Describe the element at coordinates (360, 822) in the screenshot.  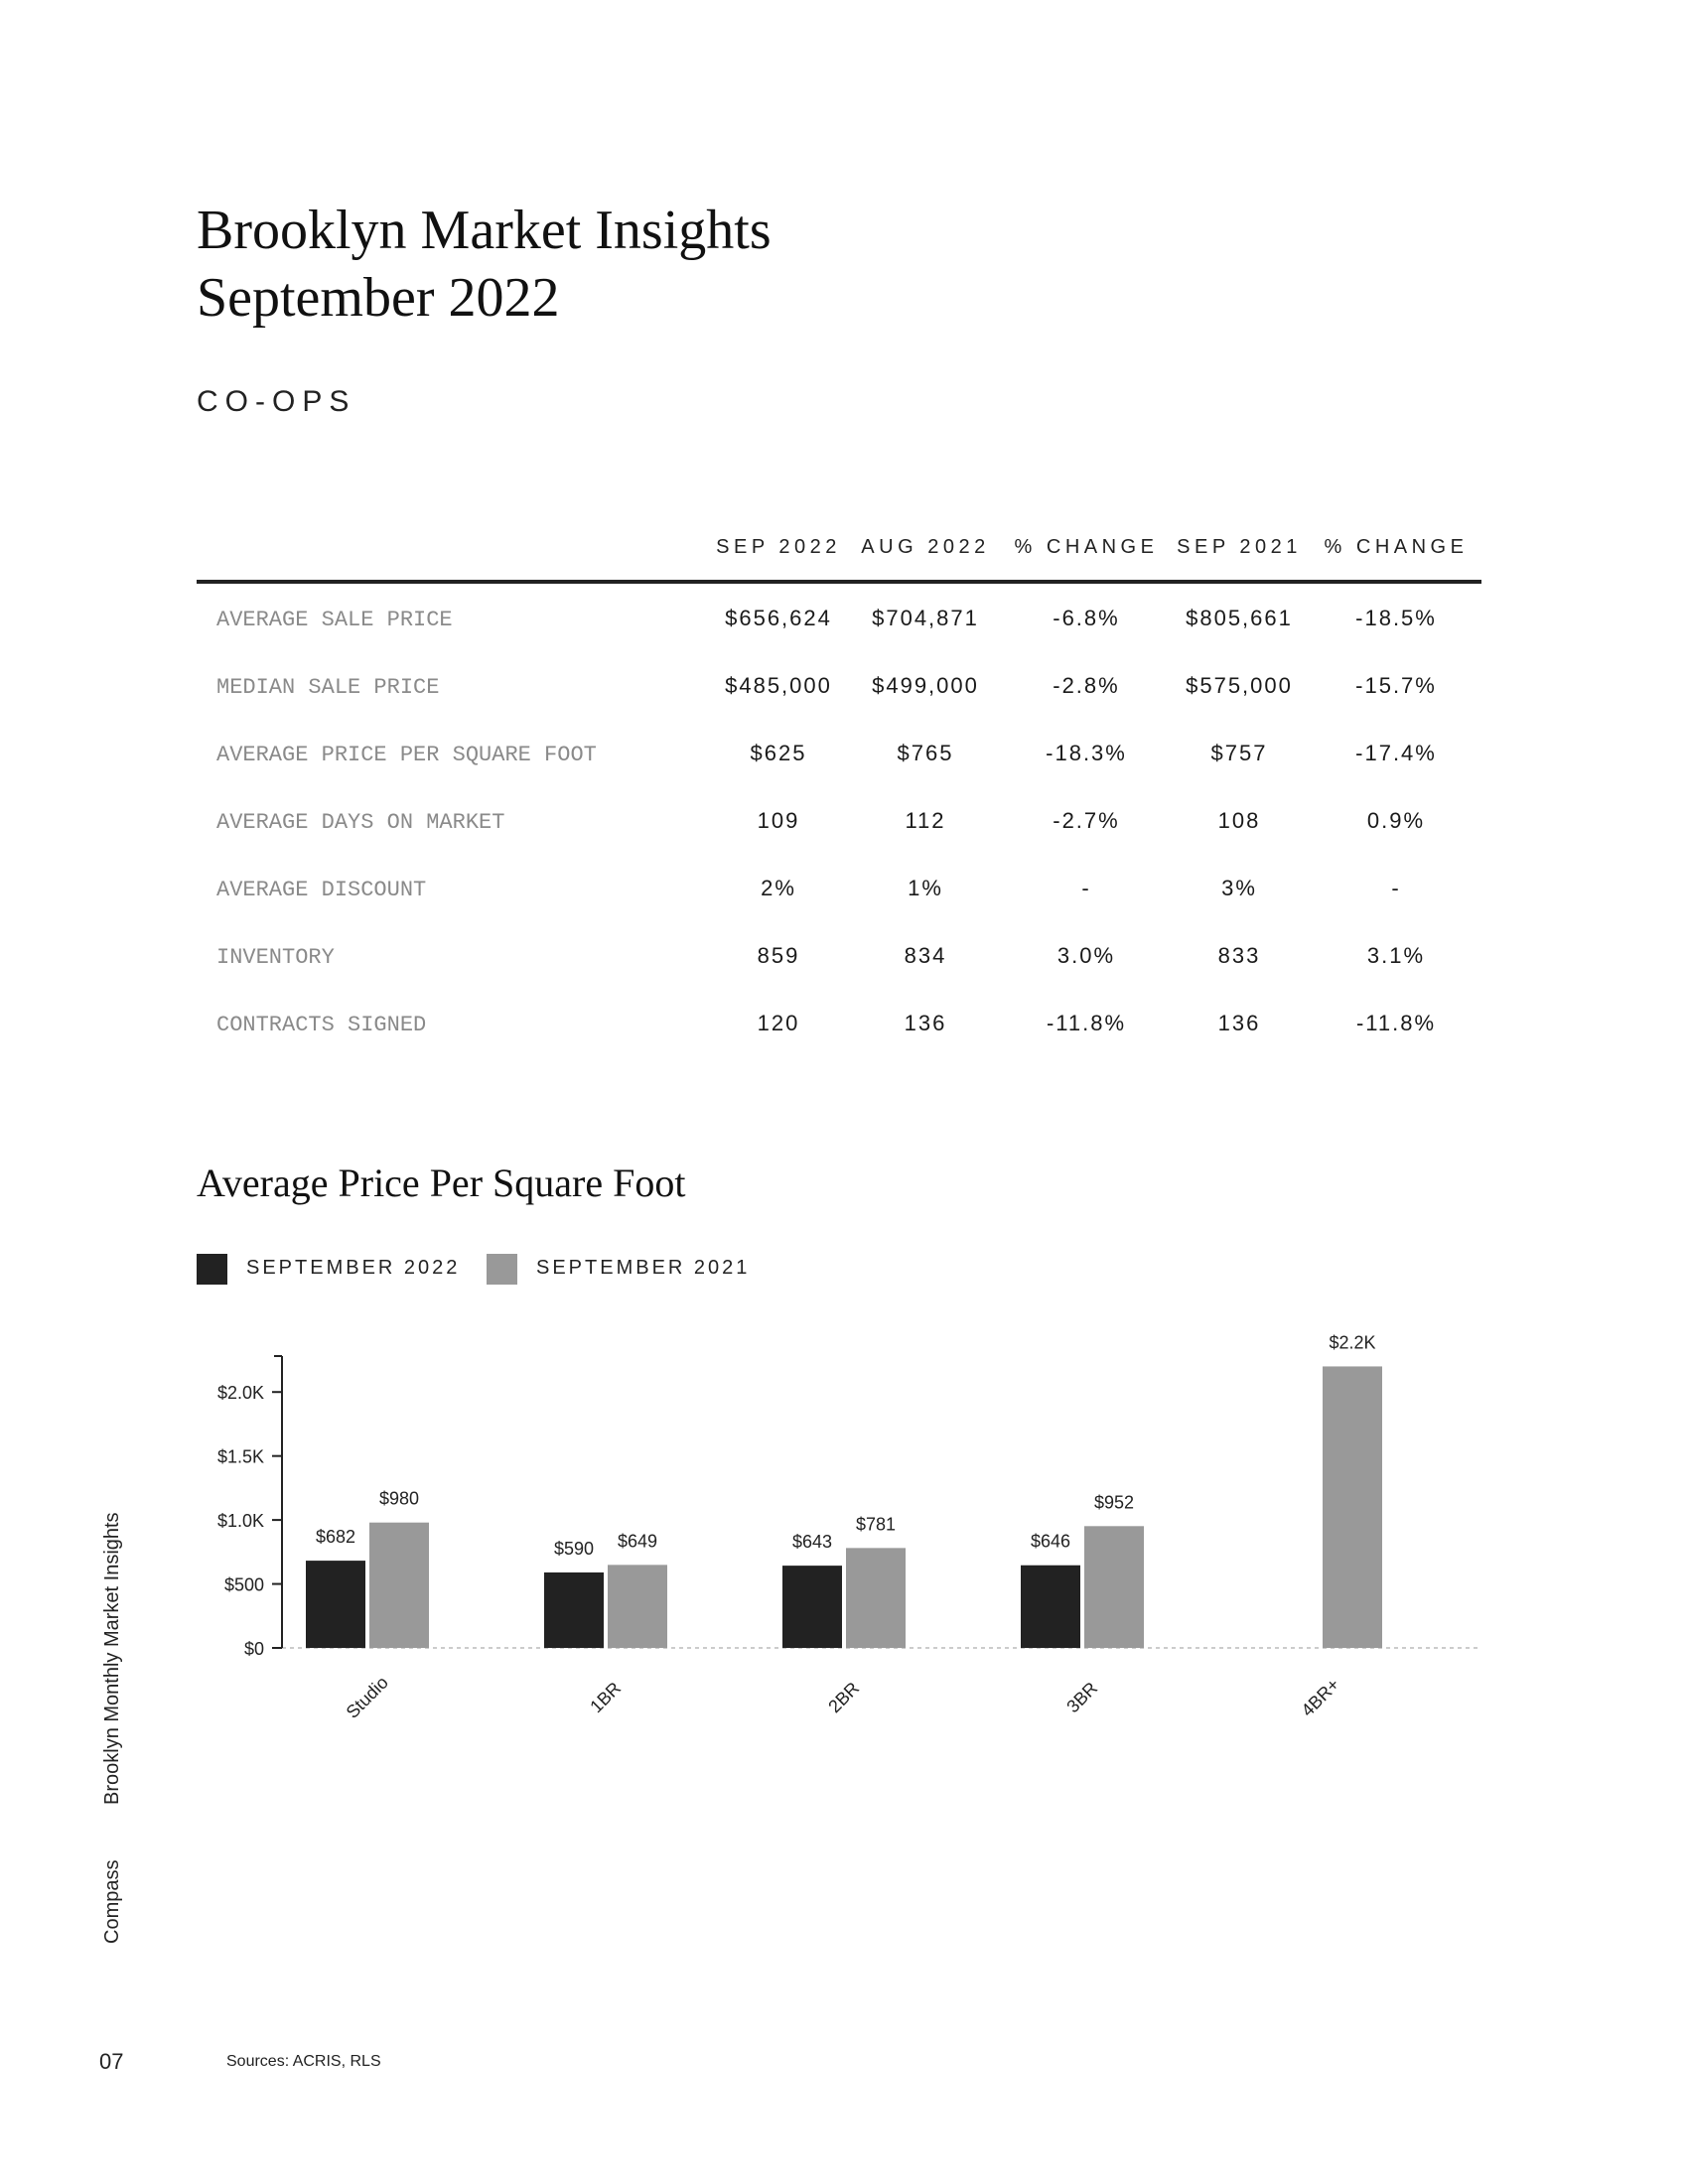
I see `row-label: AVERAGE DAYS ON MARKET` at that location.